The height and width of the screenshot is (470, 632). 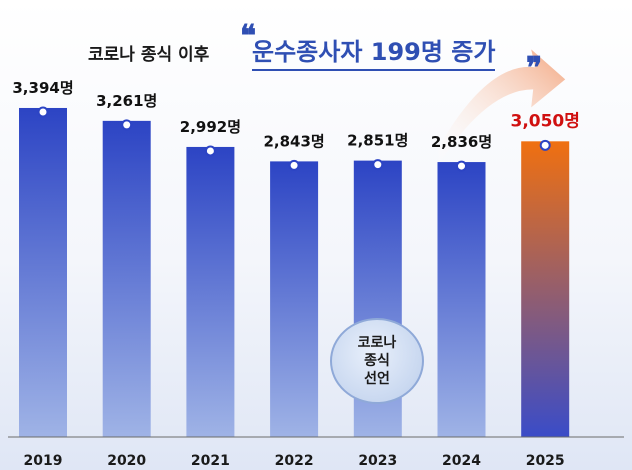 What do you see at coordinates (43, 112) in the screenshot?
I see `bar-marker-2019` at bounding box center [43, 112].